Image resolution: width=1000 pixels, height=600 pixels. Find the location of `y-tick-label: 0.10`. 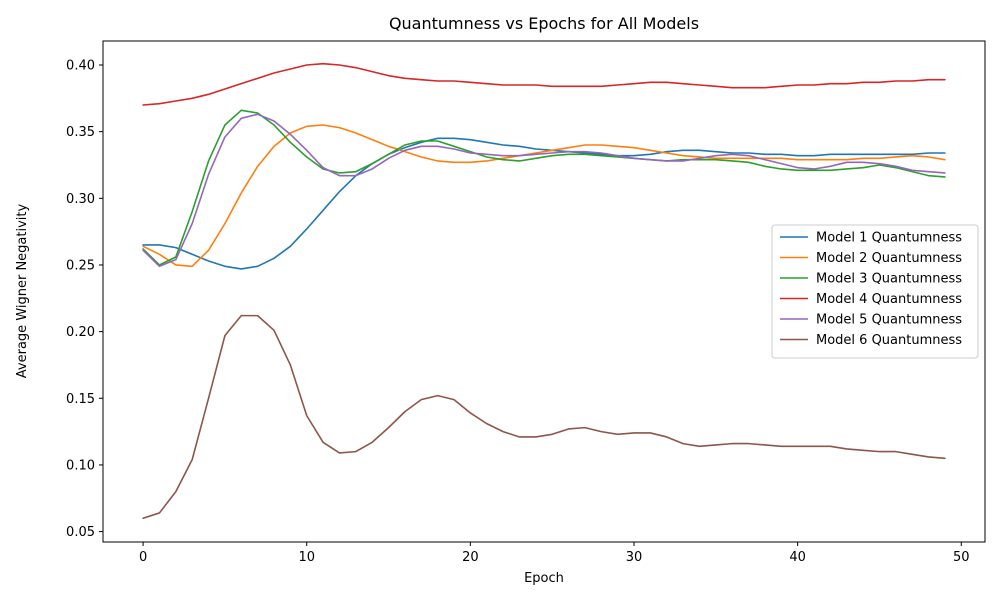

y-tick-label: 0.10 is located at coordinates (80, 465).